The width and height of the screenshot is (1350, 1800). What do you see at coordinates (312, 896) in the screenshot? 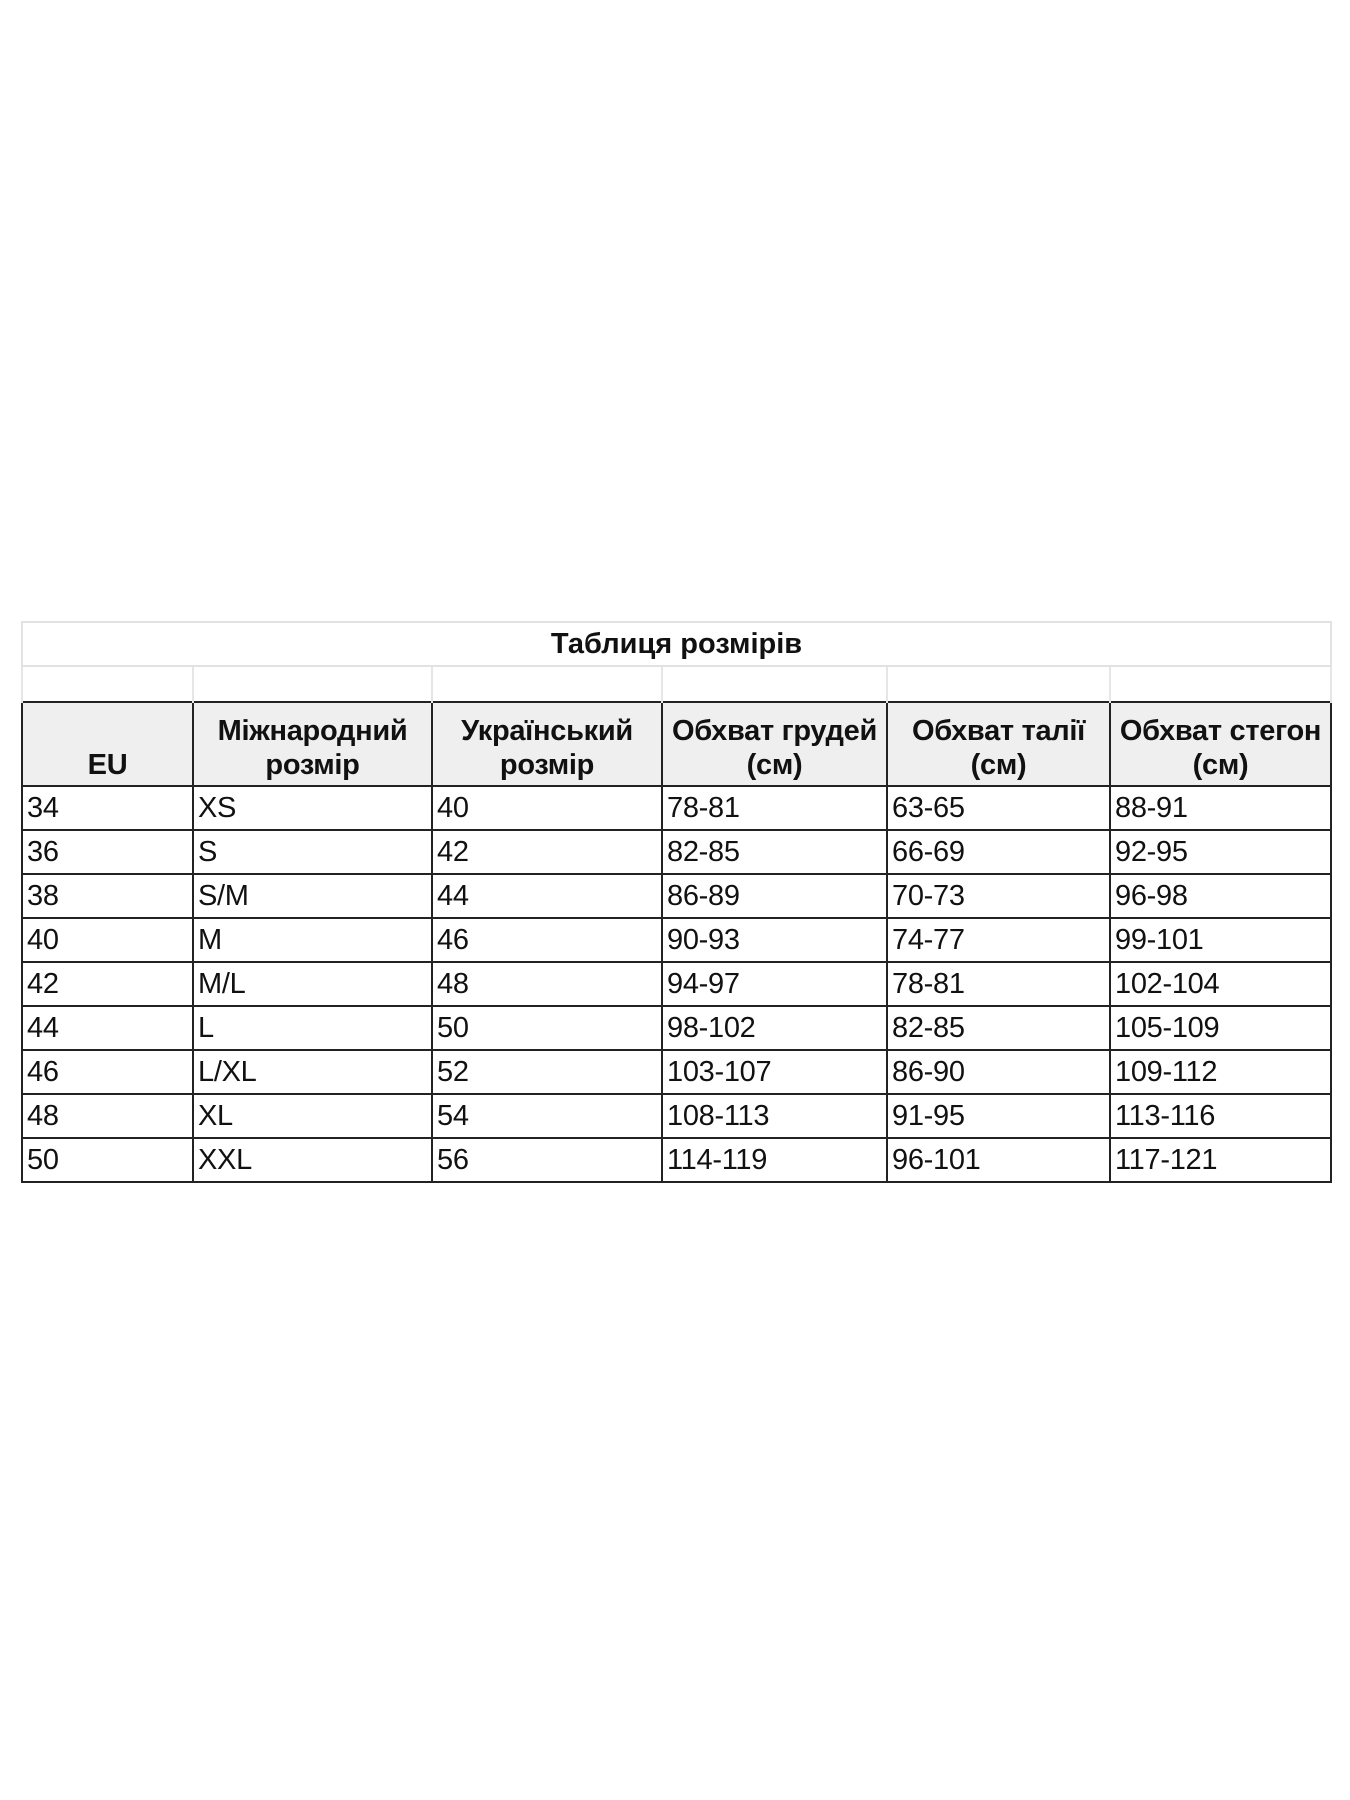
I see `cell-international-size: S/M` at bounding box center [312, 896].